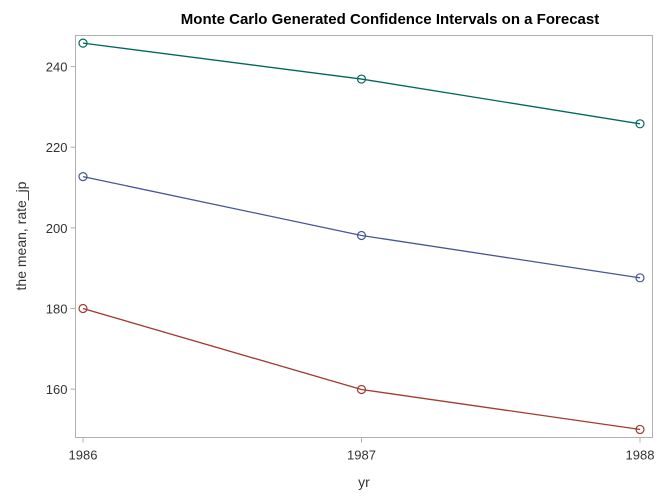  Describe the element at coordinates (57, 308) in the screenshot. I see `y-tick-label: 180` at that location.